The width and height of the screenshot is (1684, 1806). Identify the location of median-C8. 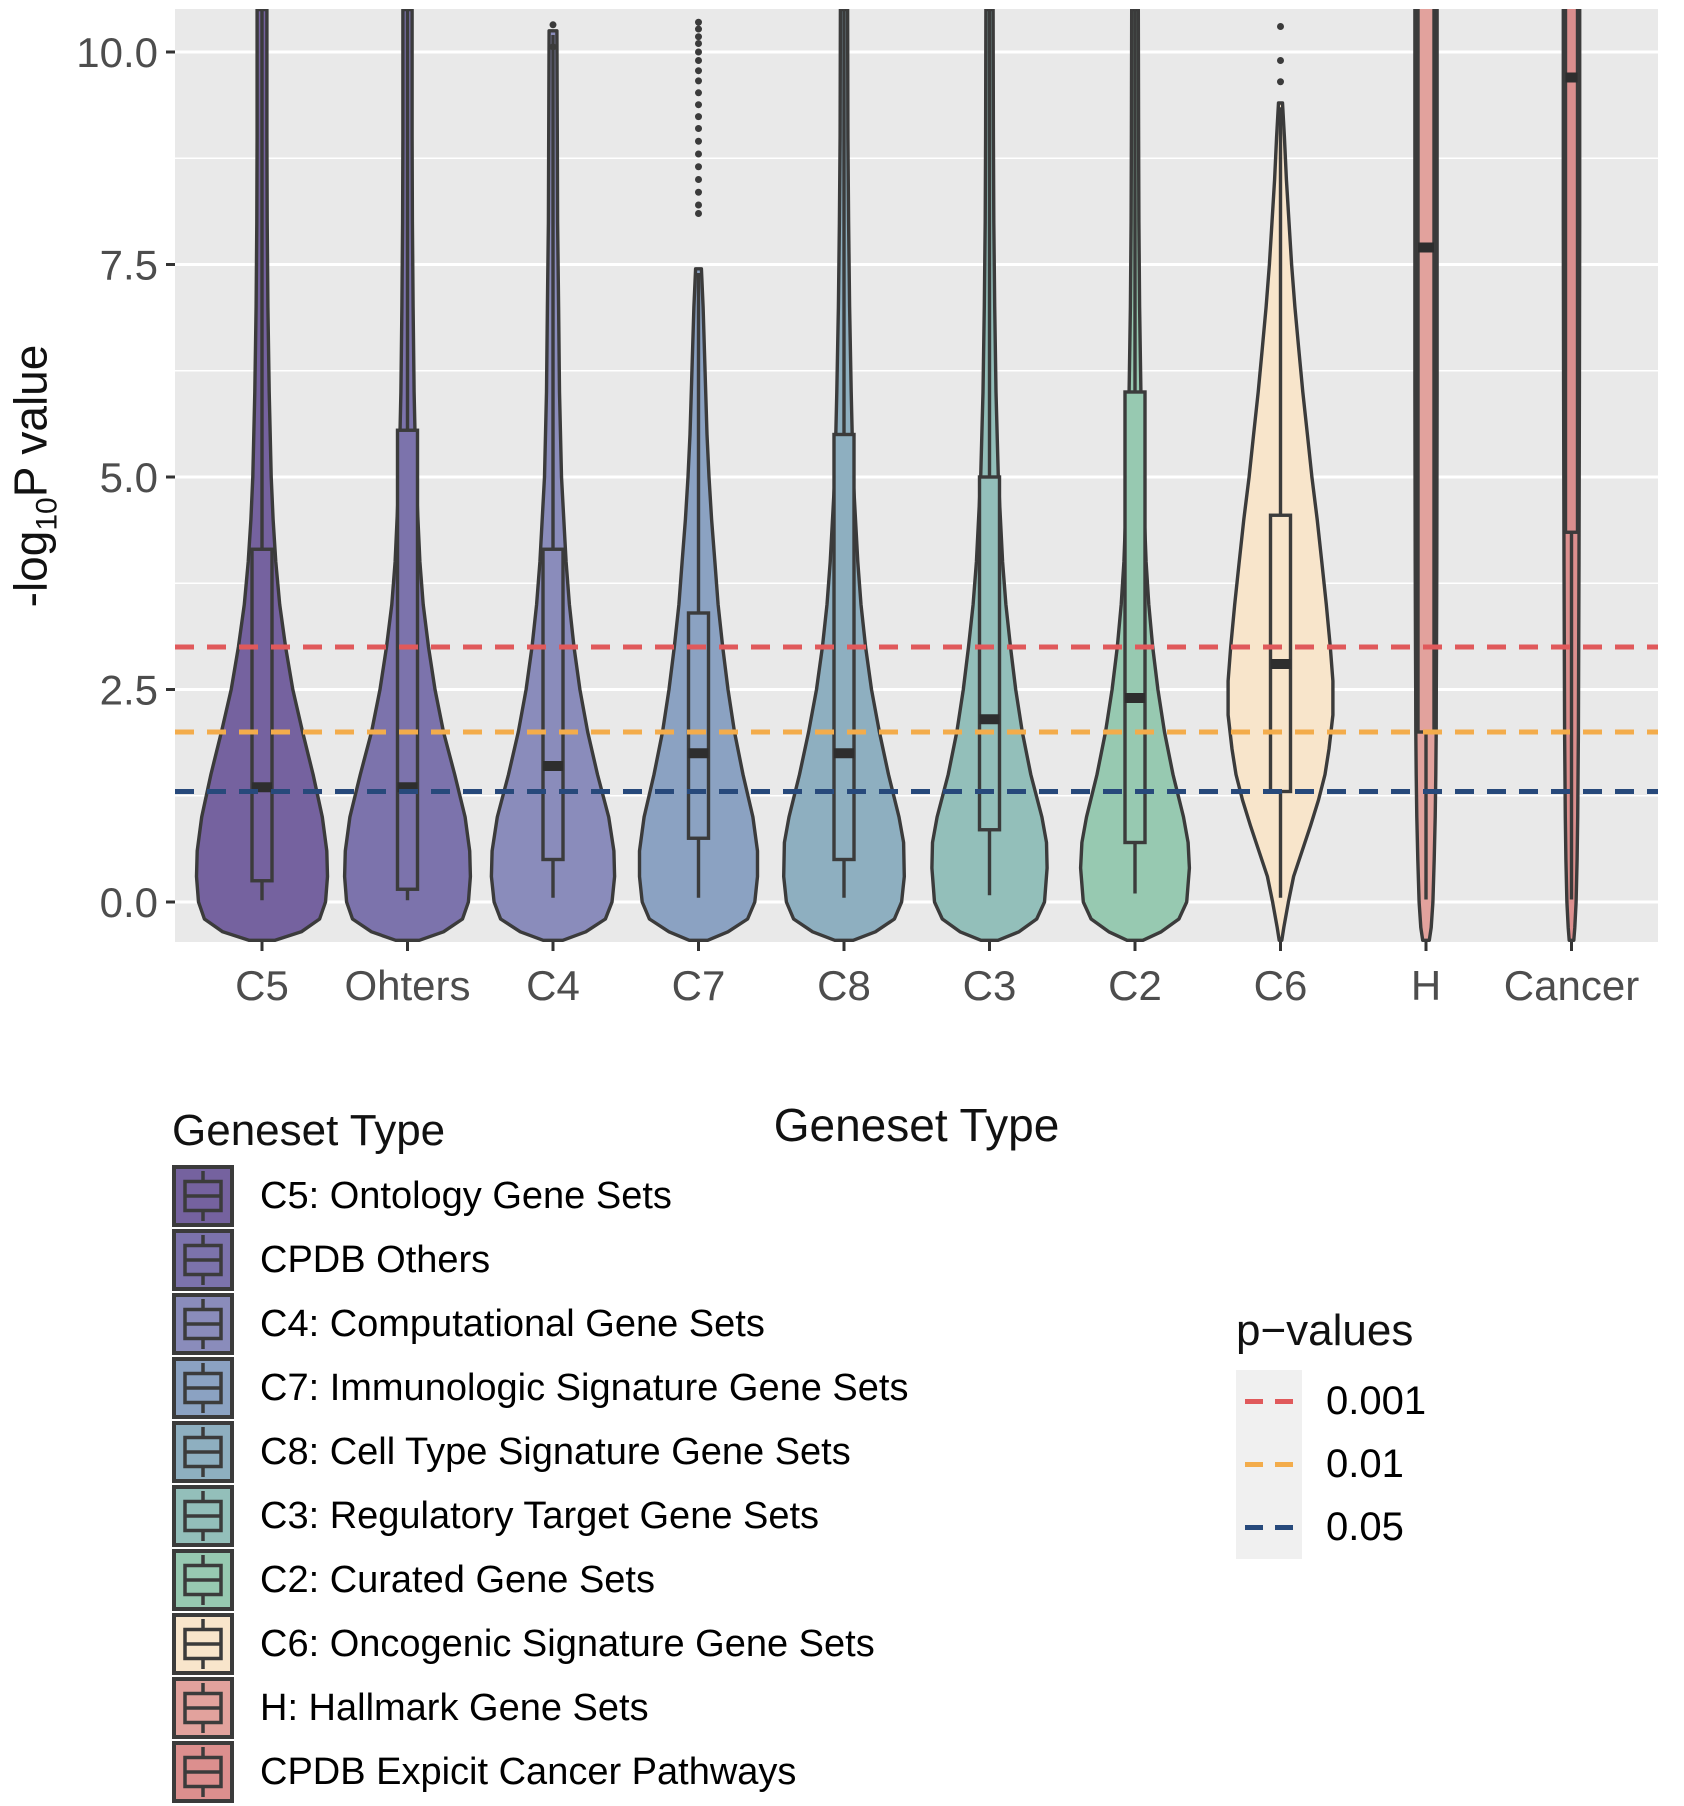
(844, 753).